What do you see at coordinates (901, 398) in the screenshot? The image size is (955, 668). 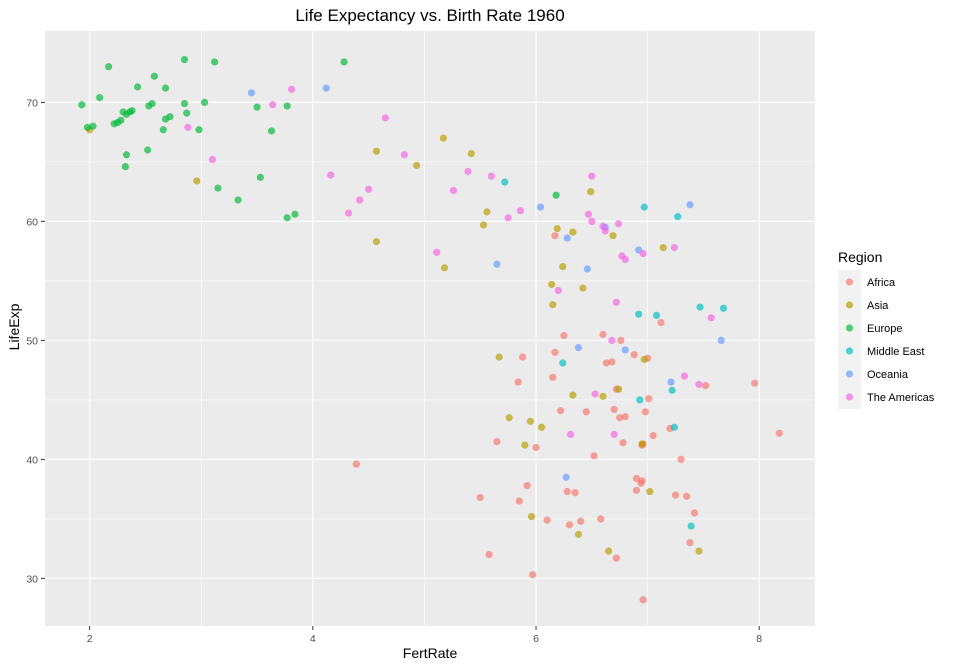 I see `legend-label-the-americas: The Americas` at bounding box center [901, 398].